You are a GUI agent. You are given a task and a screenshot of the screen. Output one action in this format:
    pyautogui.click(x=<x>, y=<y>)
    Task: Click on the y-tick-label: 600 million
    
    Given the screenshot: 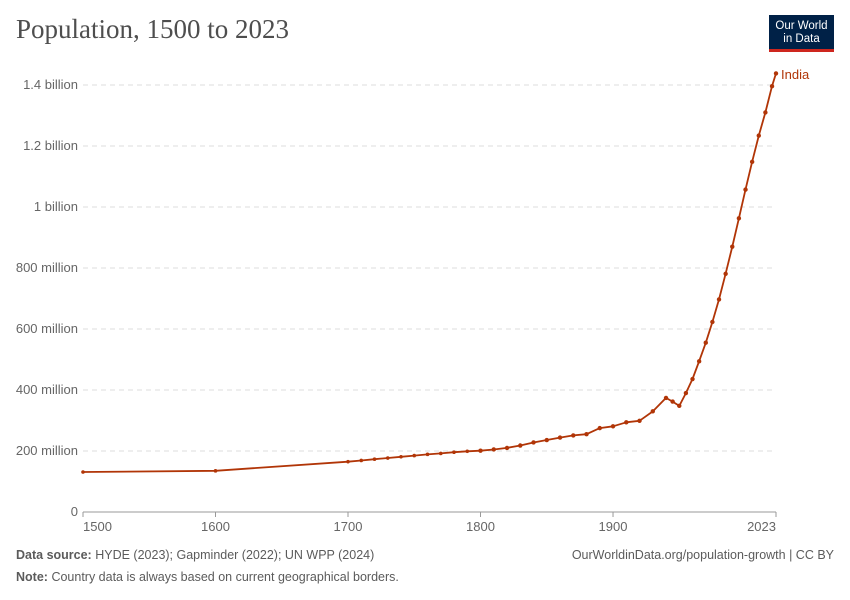 What is the action you would take?
    pyautogui.click(x=47, y=328)
    